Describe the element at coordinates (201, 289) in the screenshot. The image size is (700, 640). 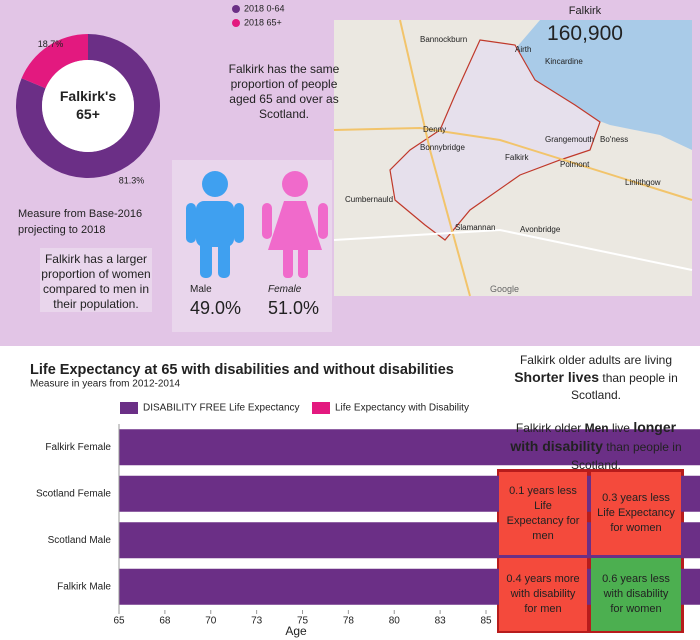
I see `male-label: Male` at that location.